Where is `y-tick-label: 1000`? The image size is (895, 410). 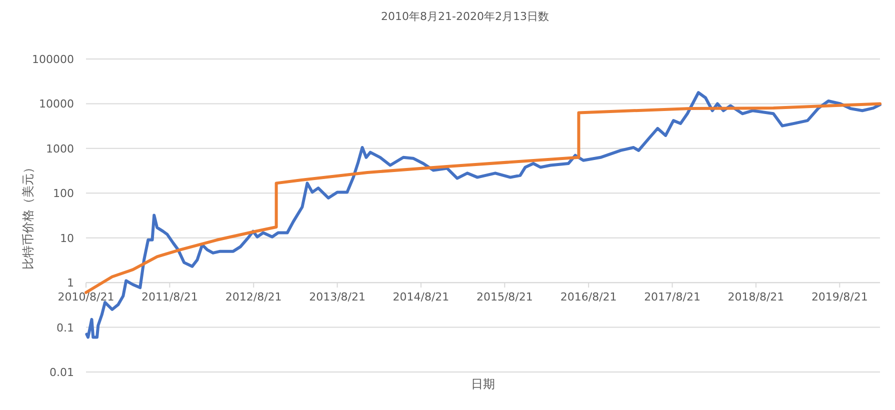
y-tick-label: 1000 is located at coordinates (60, 149).